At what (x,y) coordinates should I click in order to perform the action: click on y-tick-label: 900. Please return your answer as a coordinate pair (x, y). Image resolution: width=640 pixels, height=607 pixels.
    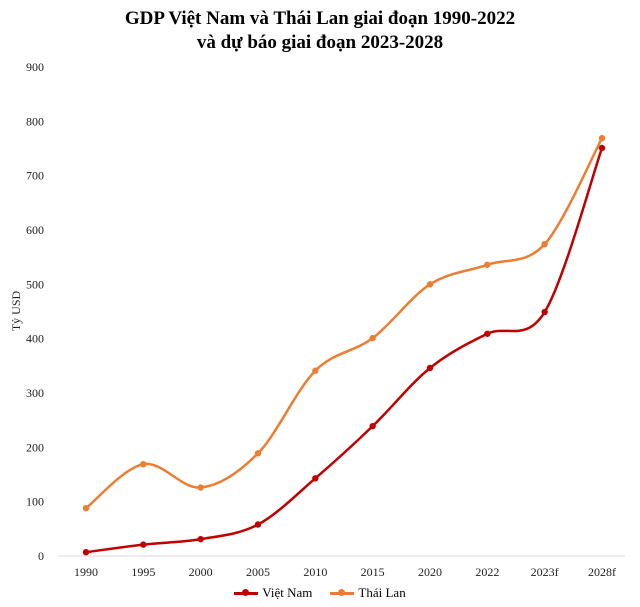
    Looking at the image, I should click on (35, 67).